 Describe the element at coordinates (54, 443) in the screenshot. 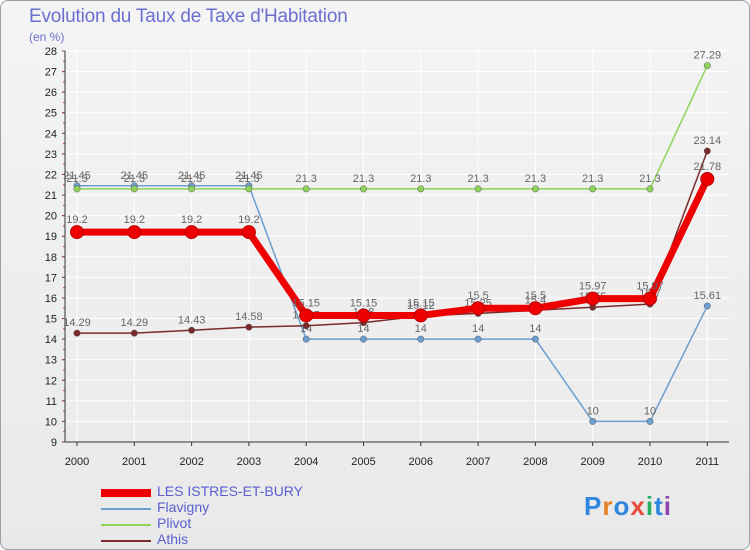

I see `y-tick-label-9: 9` at that location.